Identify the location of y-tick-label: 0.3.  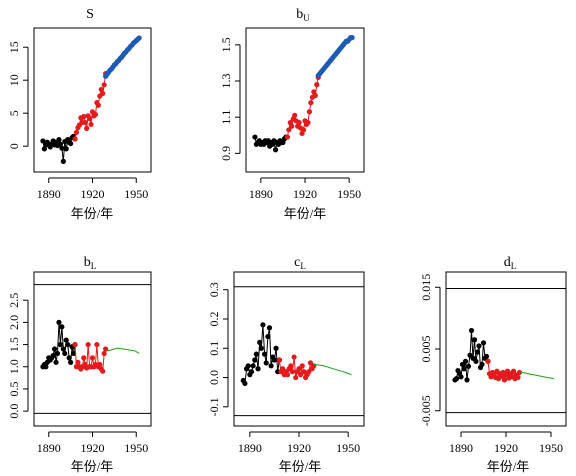
(214, 289).